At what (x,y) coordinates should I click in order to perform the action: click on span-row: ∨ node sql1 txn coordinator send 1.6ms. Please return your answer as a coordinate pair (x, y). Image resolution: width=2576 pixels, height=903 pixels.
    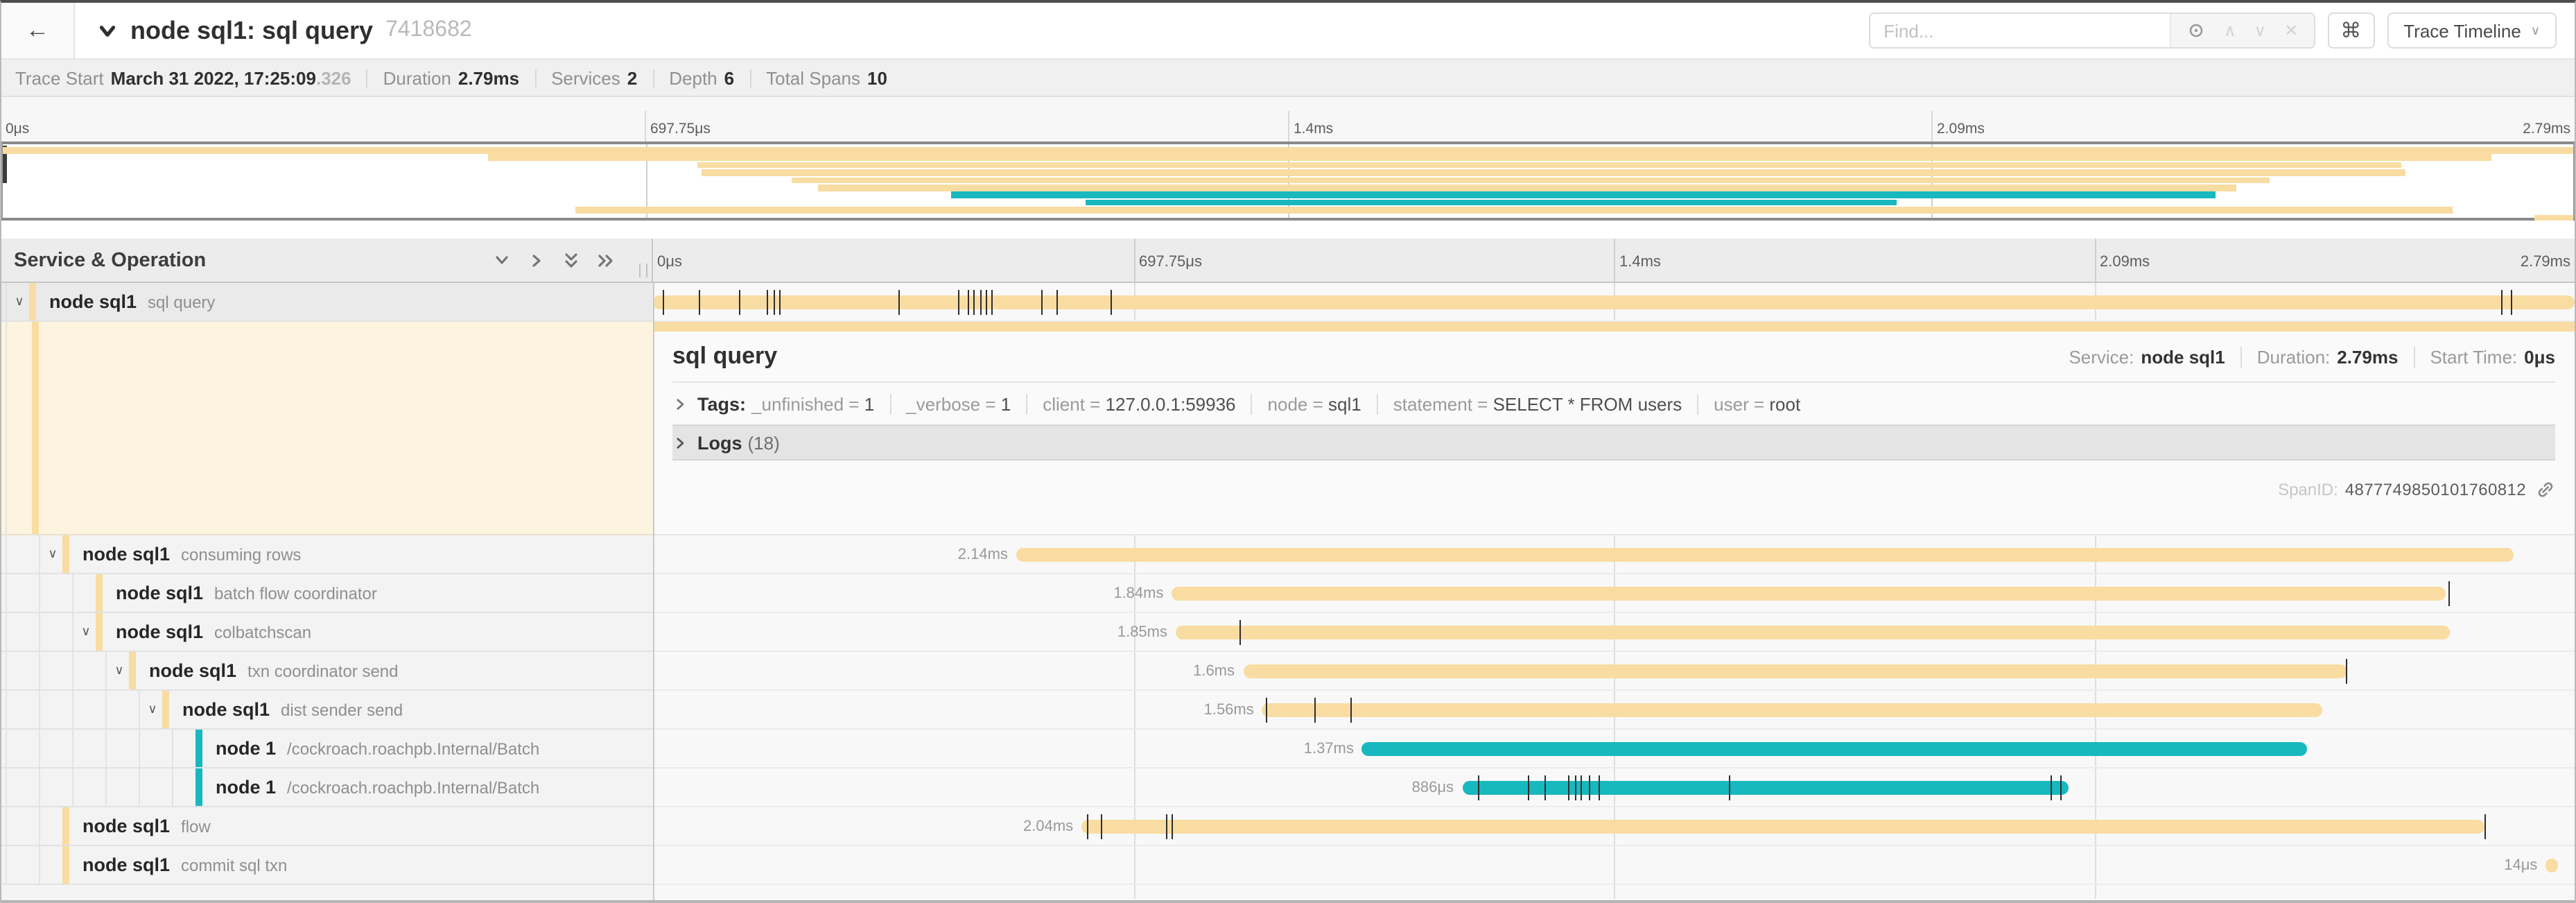
    Looking at the image, I should click on (1288, 671).